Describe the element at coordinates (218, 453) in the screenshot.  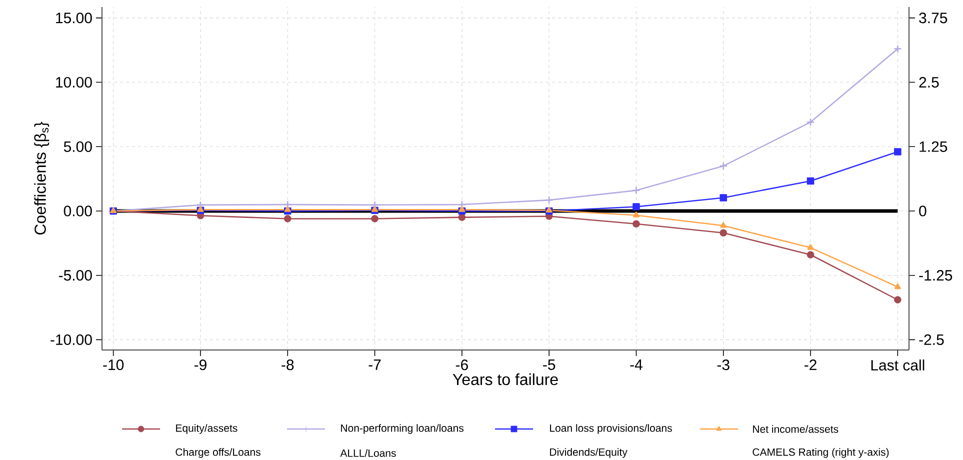
I see `text: Charge offs/Loans` at that location.